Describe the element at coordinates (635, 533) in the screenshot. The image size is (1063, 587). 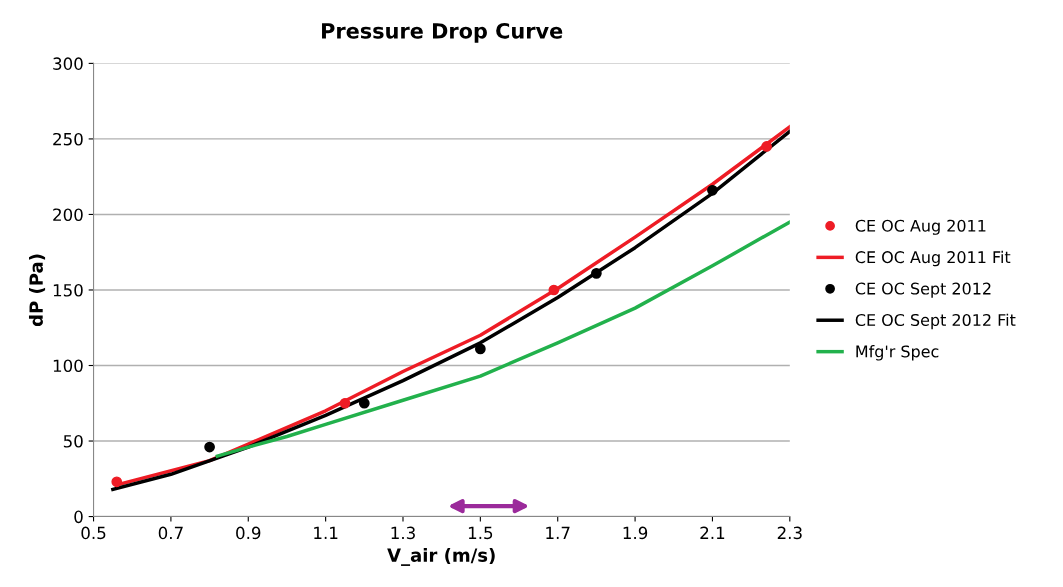
I see `x-tick-label: 1.9` at that location.